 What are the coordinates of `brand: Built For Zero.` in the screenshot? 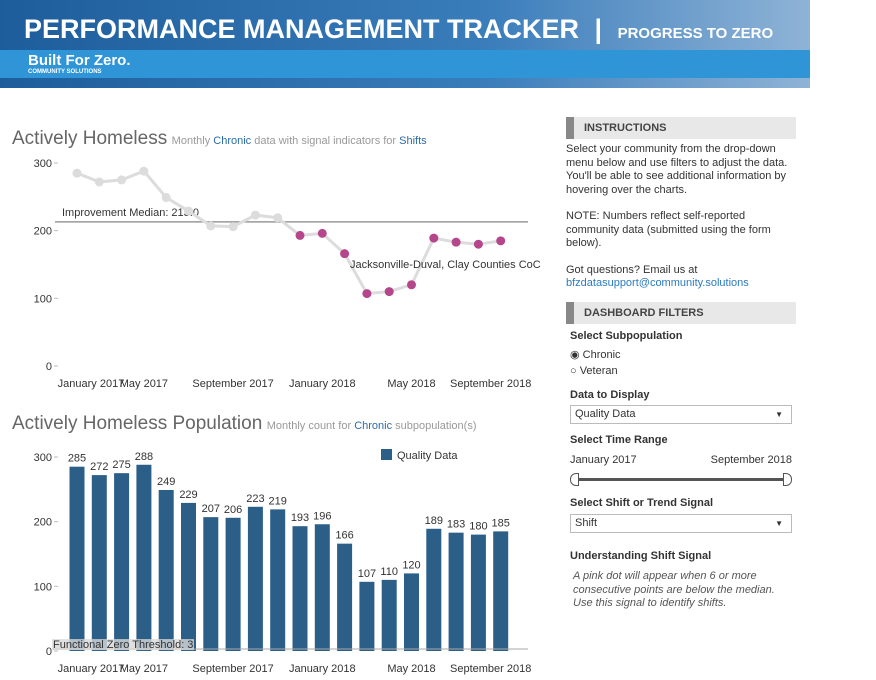 It's located at (79, 60).